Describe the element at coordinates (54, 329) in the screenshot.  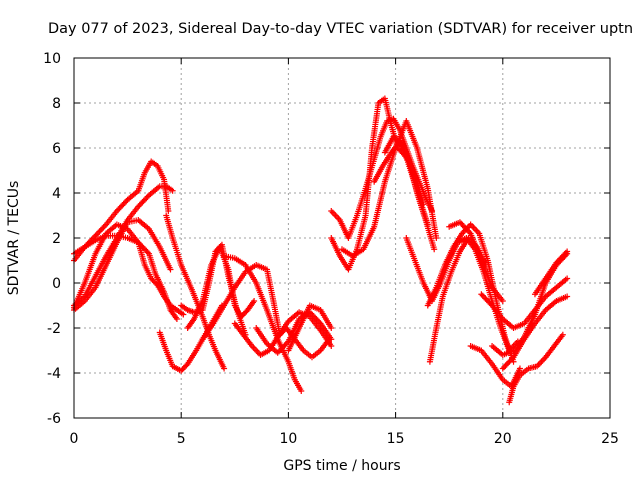
I see `y-tick-label: -2` at that location.